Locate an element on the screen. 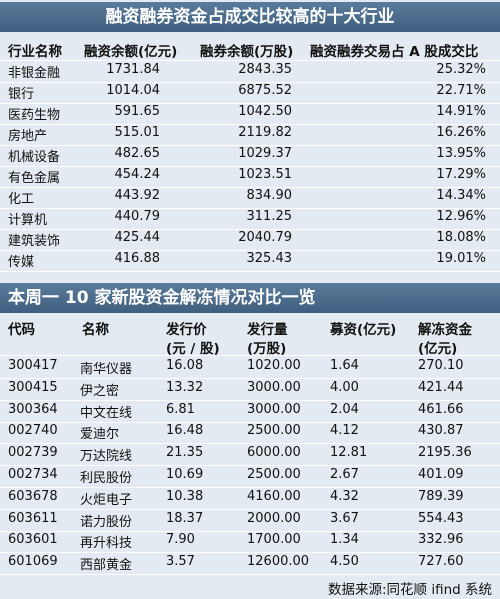 This screenshot has height=599, width=500. value-cell: 421.44 is located at coordinates (441, 387).